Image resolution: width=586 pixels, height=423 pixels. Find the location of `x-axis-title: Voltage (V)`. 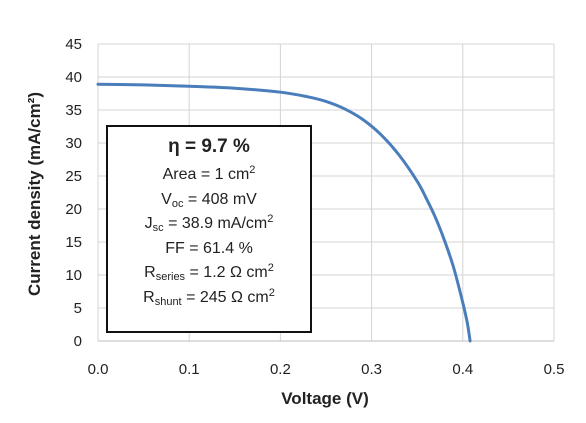

x-axis-title: Voltage (V) is located at coordinates (325, 398).